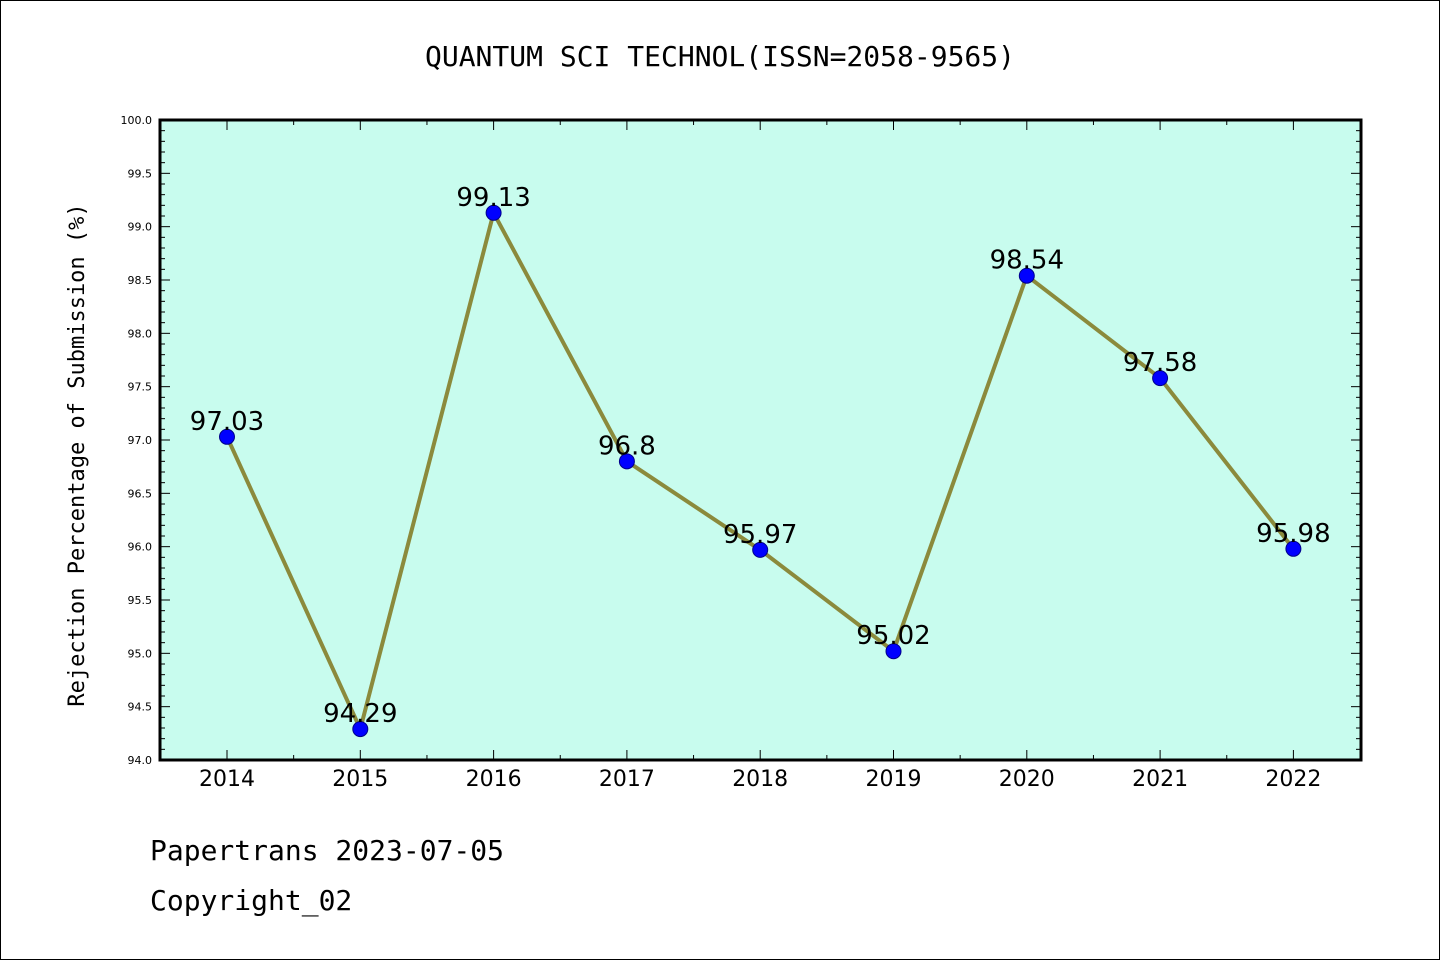 The height and width of the screenshot is (960, 1440). What do you see at coordinates (627, 779) in the screenshot?
I see `x-tick-label: 2017` at bounding box center [627, 779].